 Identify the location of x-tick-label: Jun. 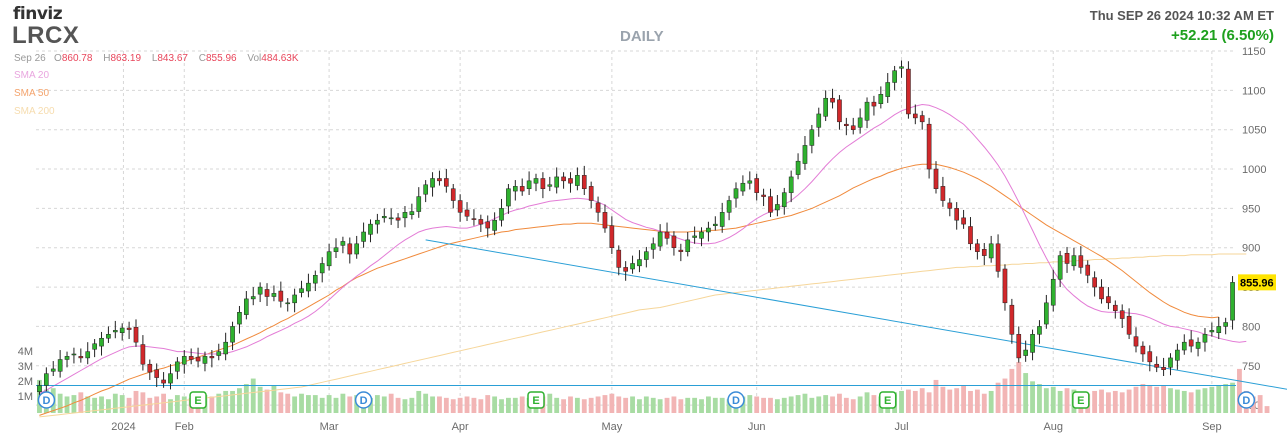
(757, 427).